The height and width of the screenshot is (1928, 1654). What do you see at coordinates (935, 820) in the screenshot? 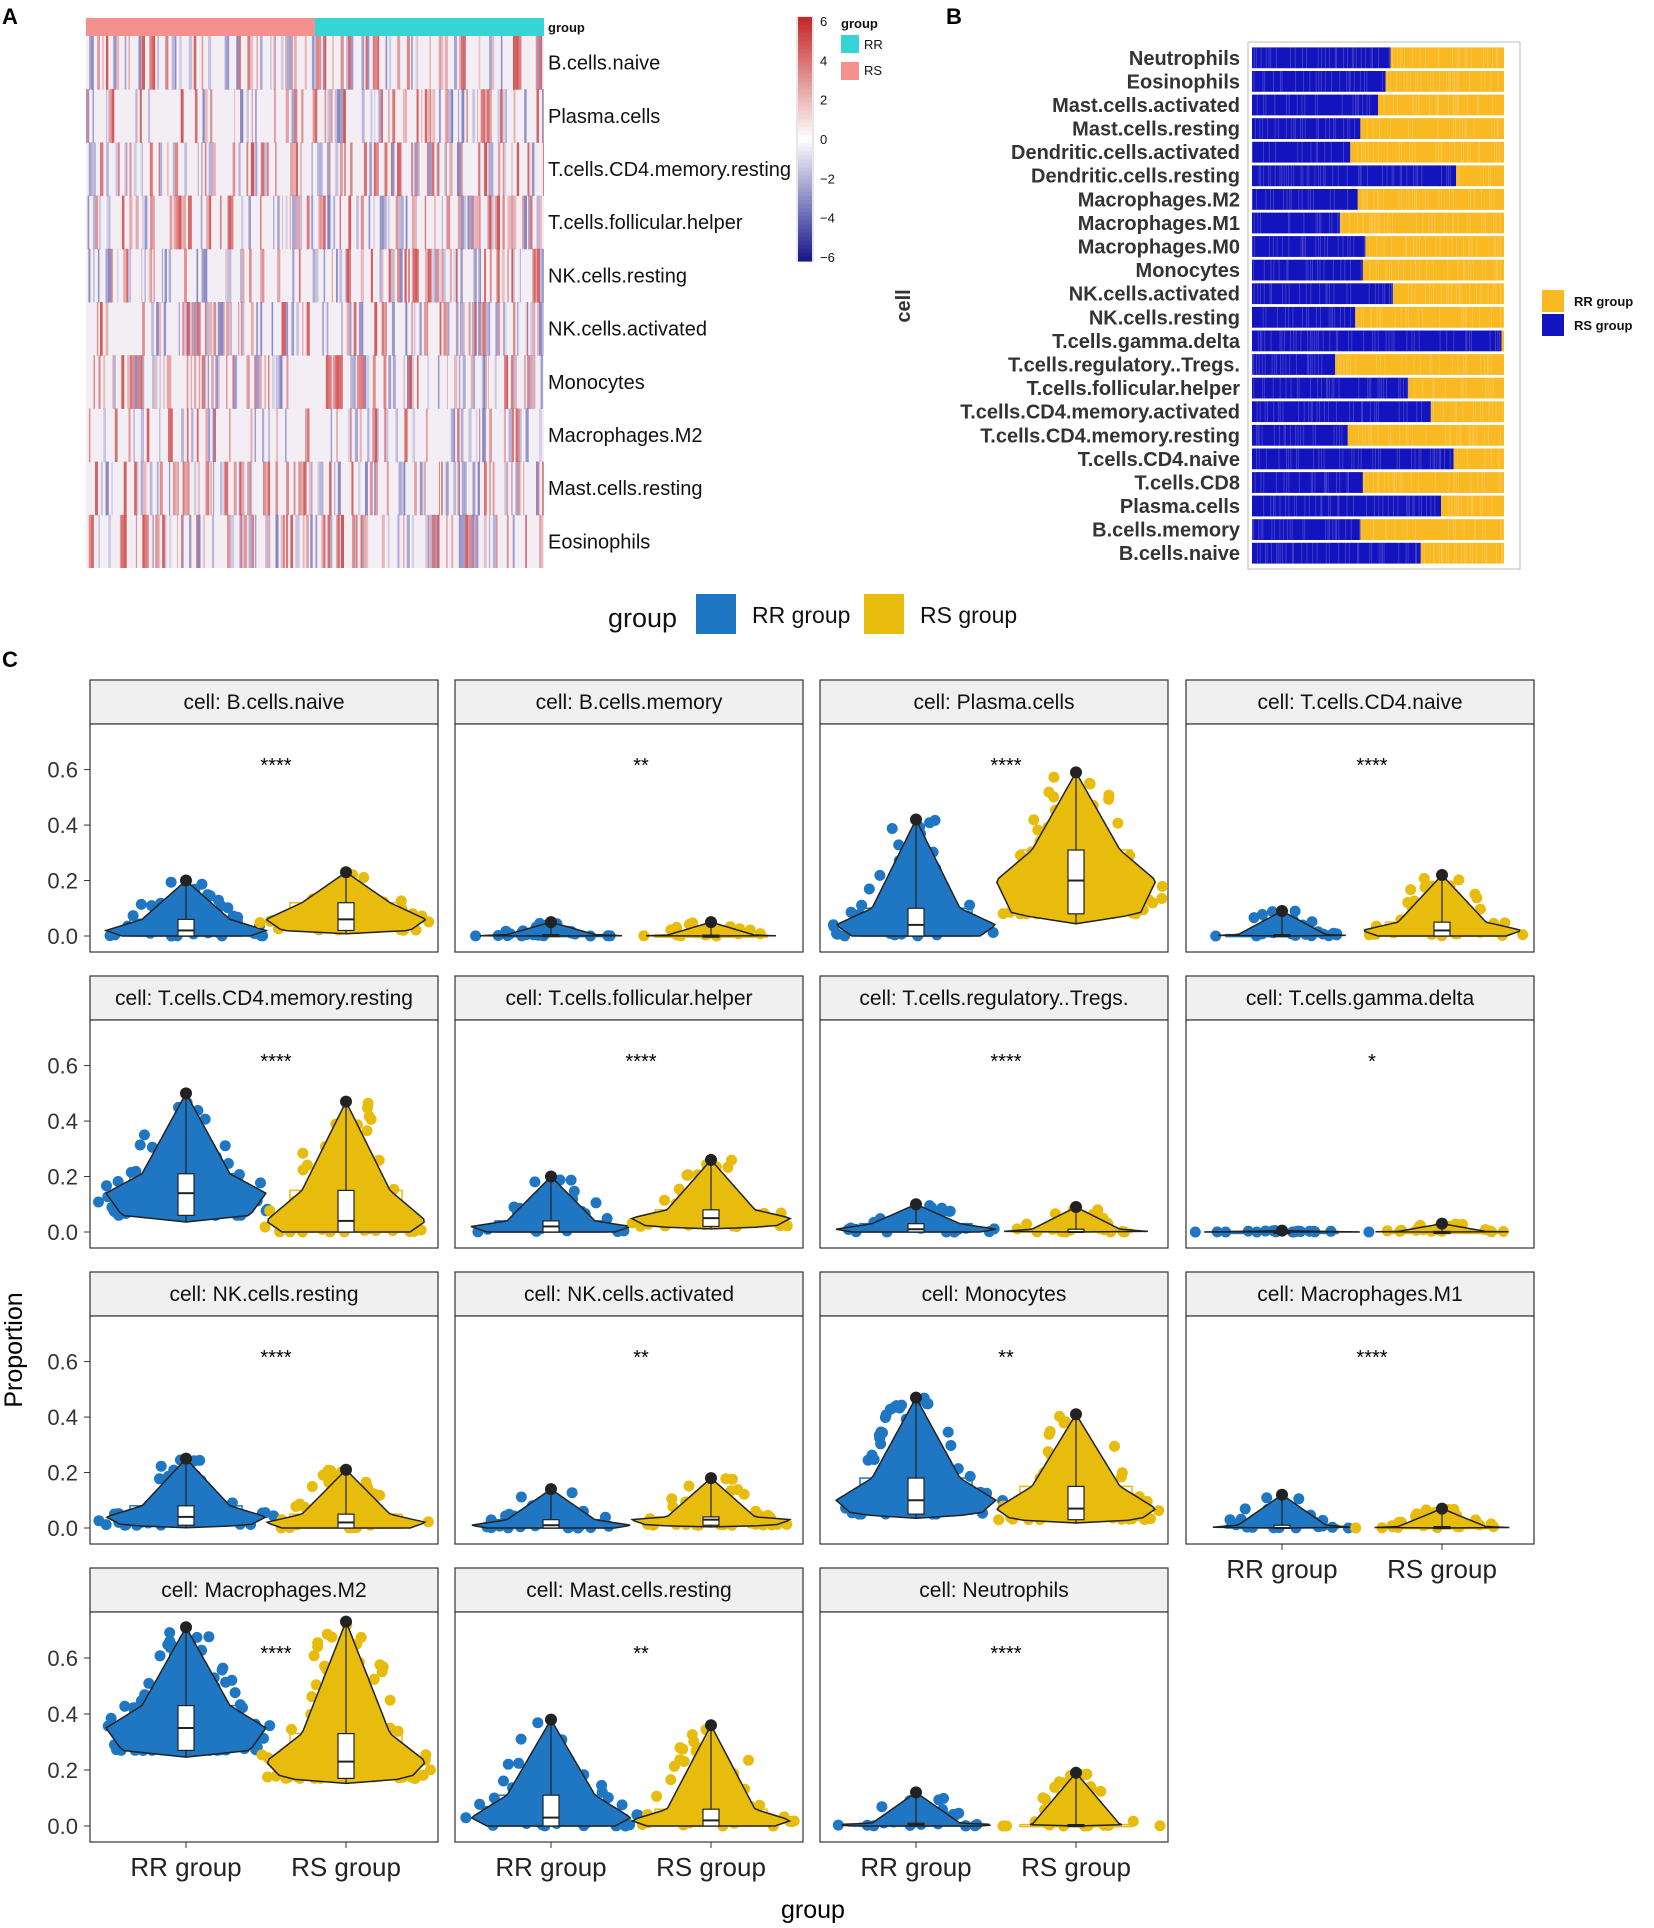
I see `rr-jitter-point` at bounding box center [935, 820].